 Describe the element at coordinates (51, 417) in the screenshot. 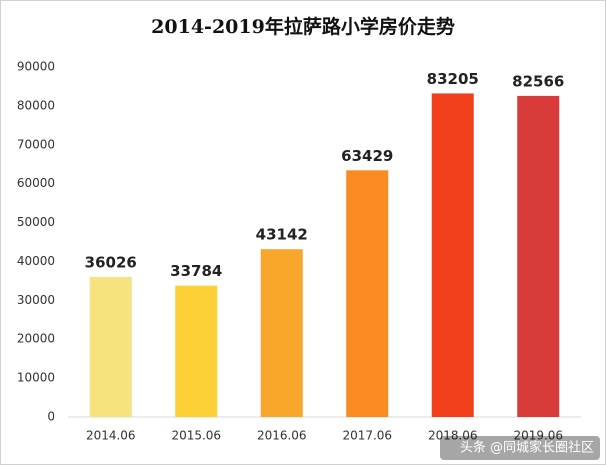

I see `y-tick-label: 0` at that location.